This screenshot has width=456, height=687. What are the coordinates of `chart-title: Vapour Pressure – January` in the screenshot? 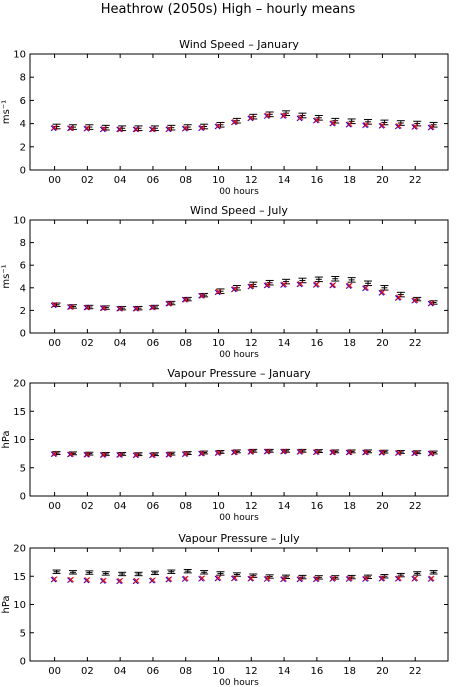 It's located at (239, 373).